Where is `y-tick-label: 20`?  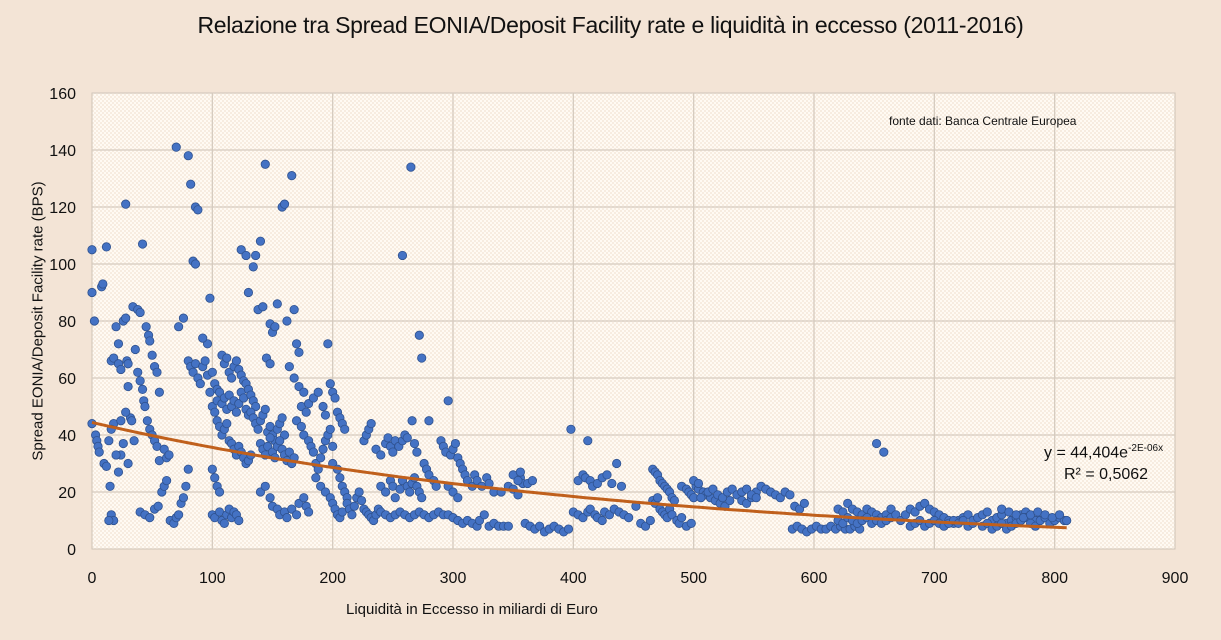
y-tick-label: 20 is located at coordinates (67, 493).